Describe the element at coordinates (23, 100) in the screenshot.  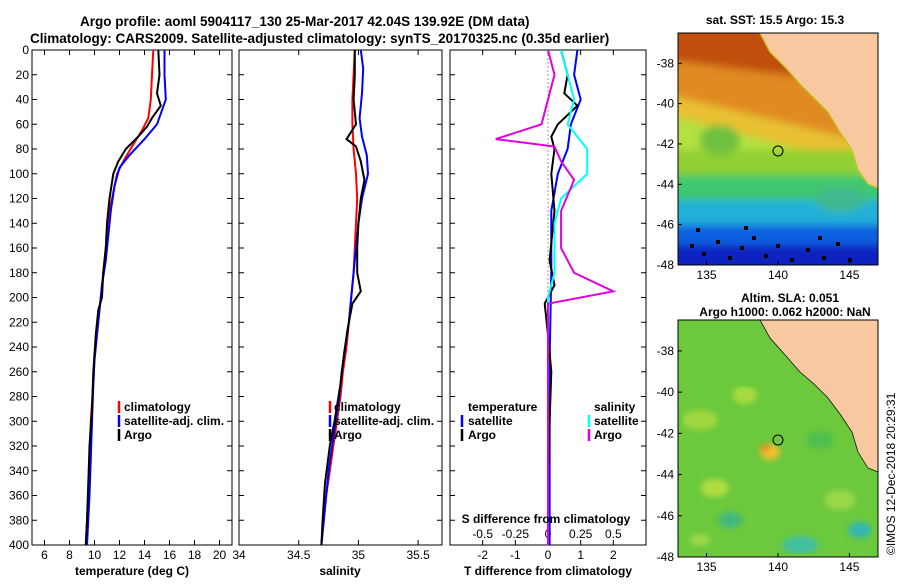
I see `y-tick-label: 40` at that location.